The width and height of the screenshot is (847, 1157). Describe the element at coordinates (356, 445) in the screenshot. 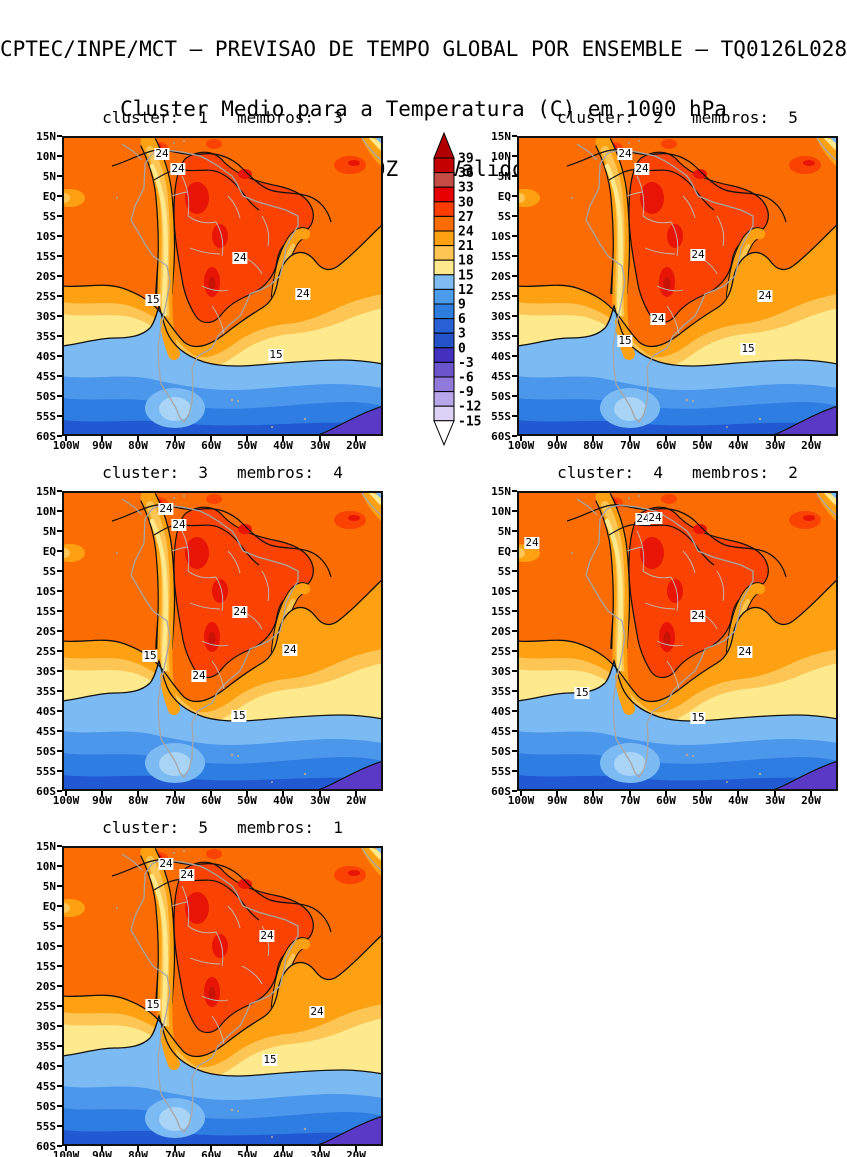

I see `lon-label: 20W` at that location.